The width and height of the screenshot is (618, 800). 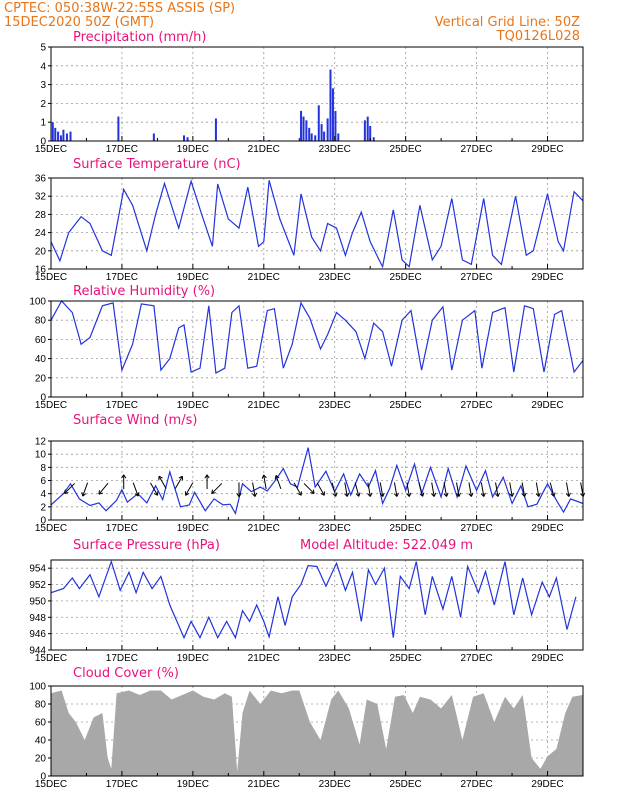 What do you see at coordinates (43, 123) in the screenshot?
I see `y-tick-label: 1` at bounding box center [43, 123].